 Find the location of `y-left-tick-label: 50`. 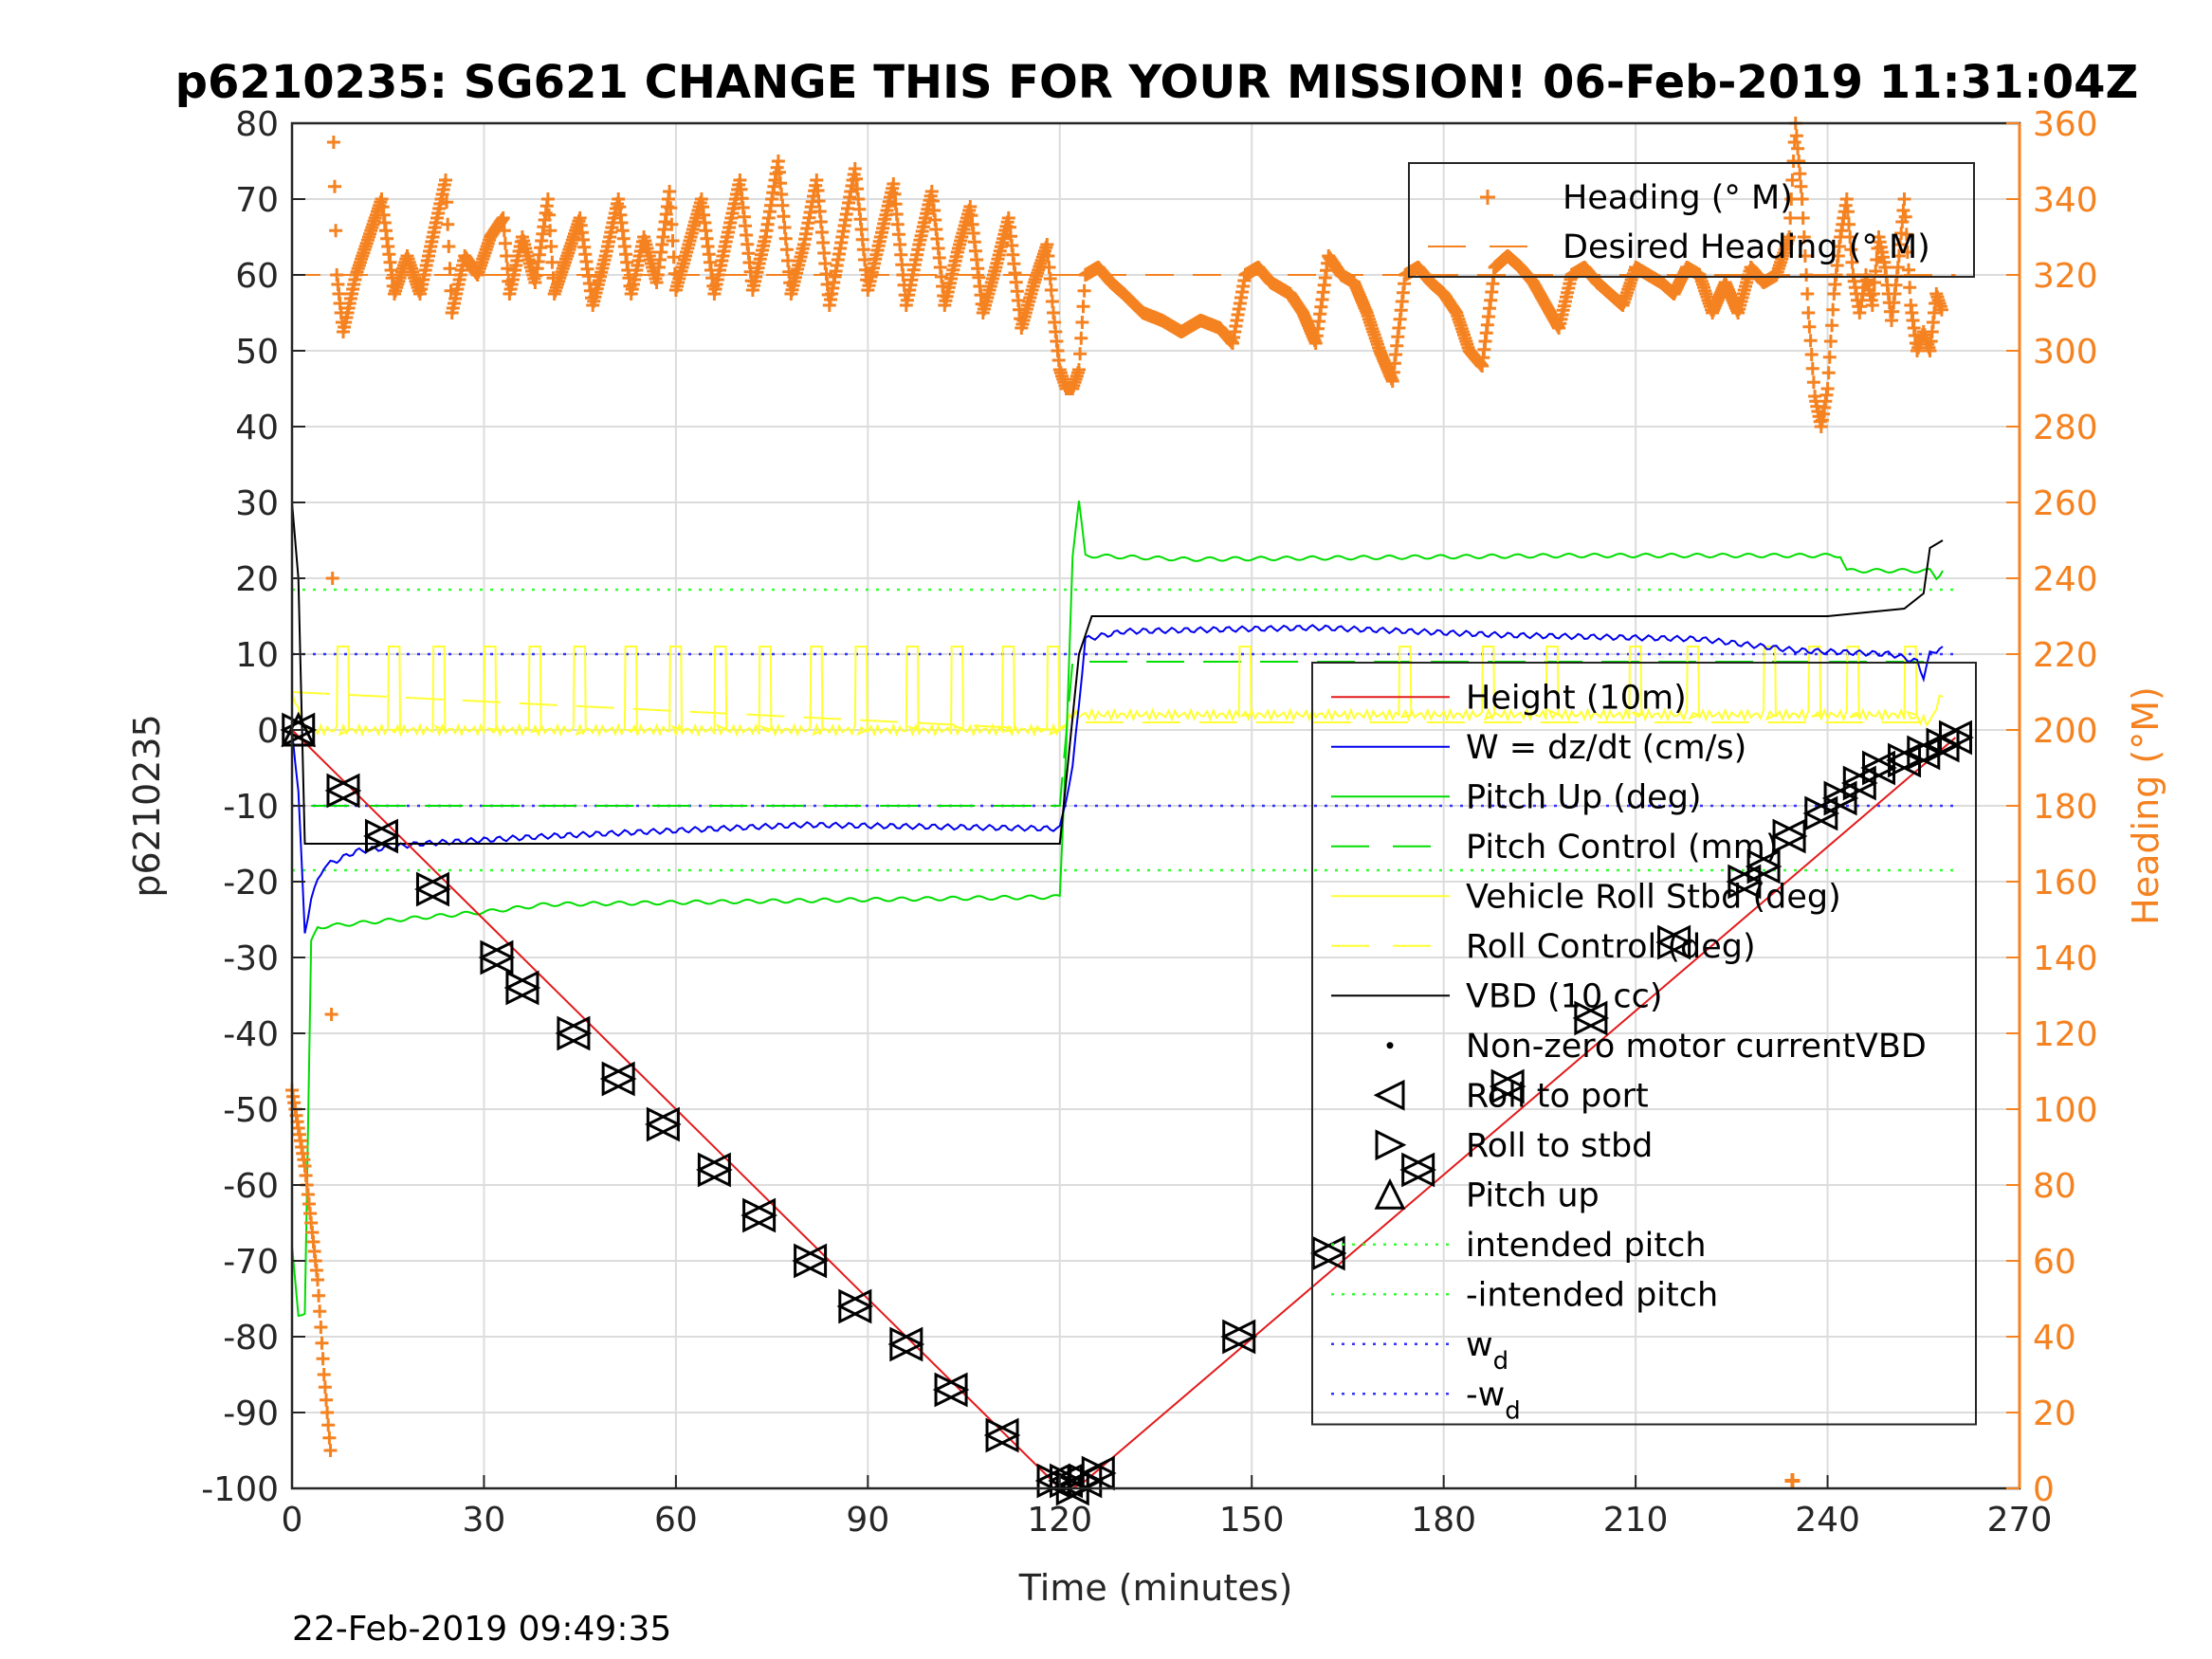

y-left-tick-label: 50 is located at coordinates (257, 352).